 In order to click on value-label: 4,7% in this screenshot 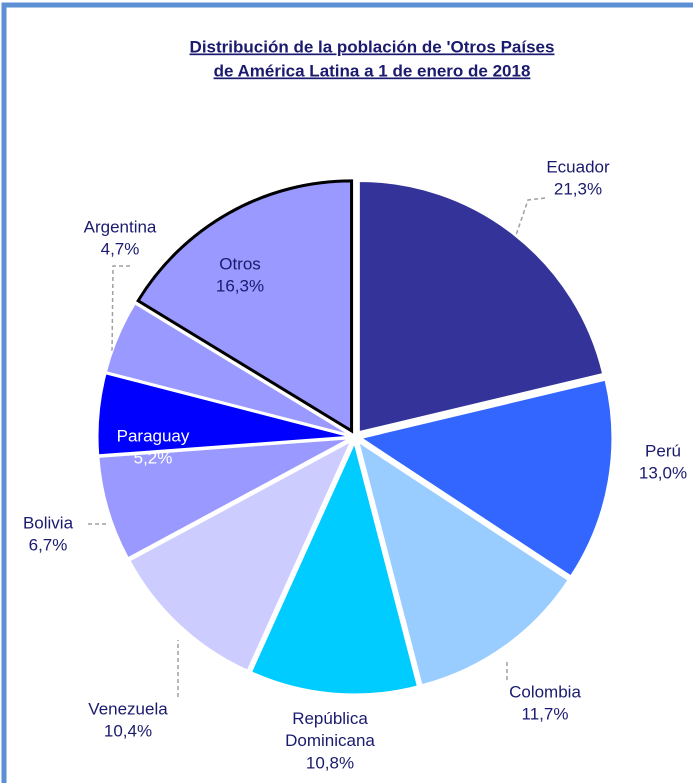, I will do `click(120, 248)`.